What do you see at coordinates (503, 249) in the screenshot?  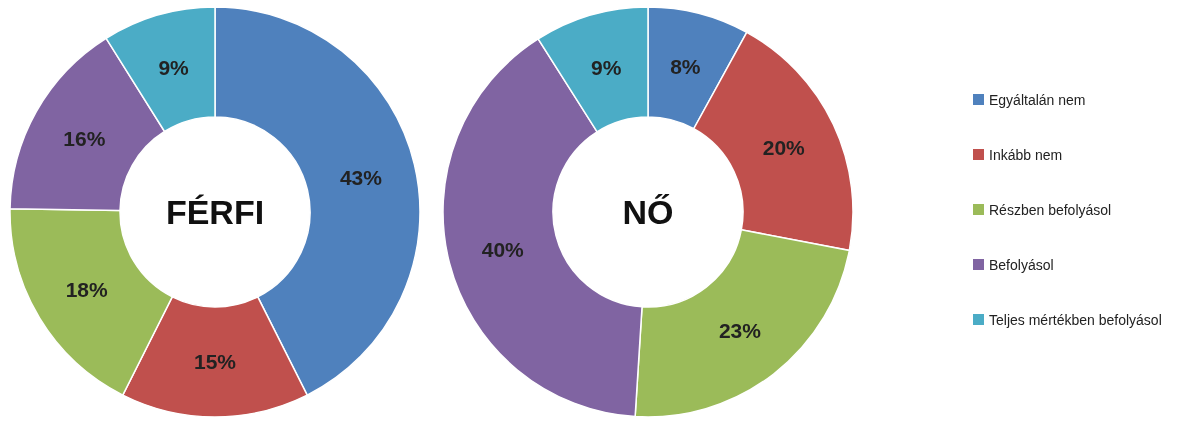 I see `data-label: 40%` at bounding box center [503, 249].